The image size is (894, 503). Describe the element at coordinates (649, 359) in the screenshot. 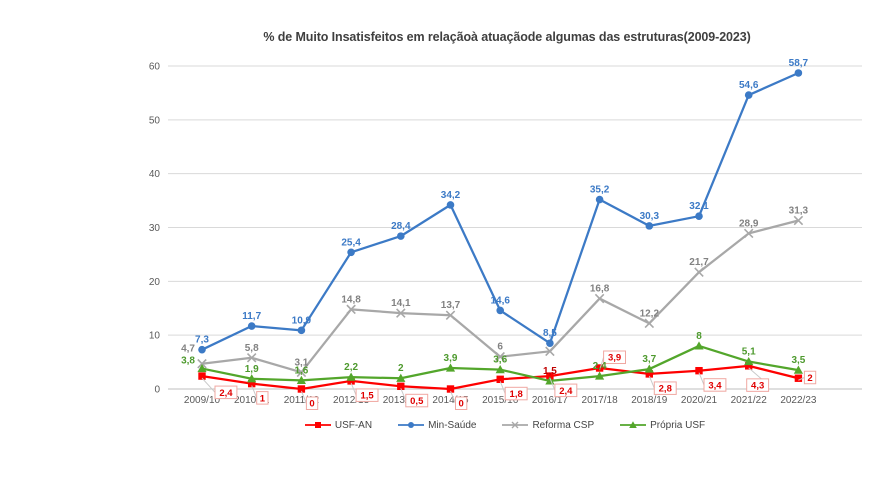

I see `data-label: 3,7` at that location.